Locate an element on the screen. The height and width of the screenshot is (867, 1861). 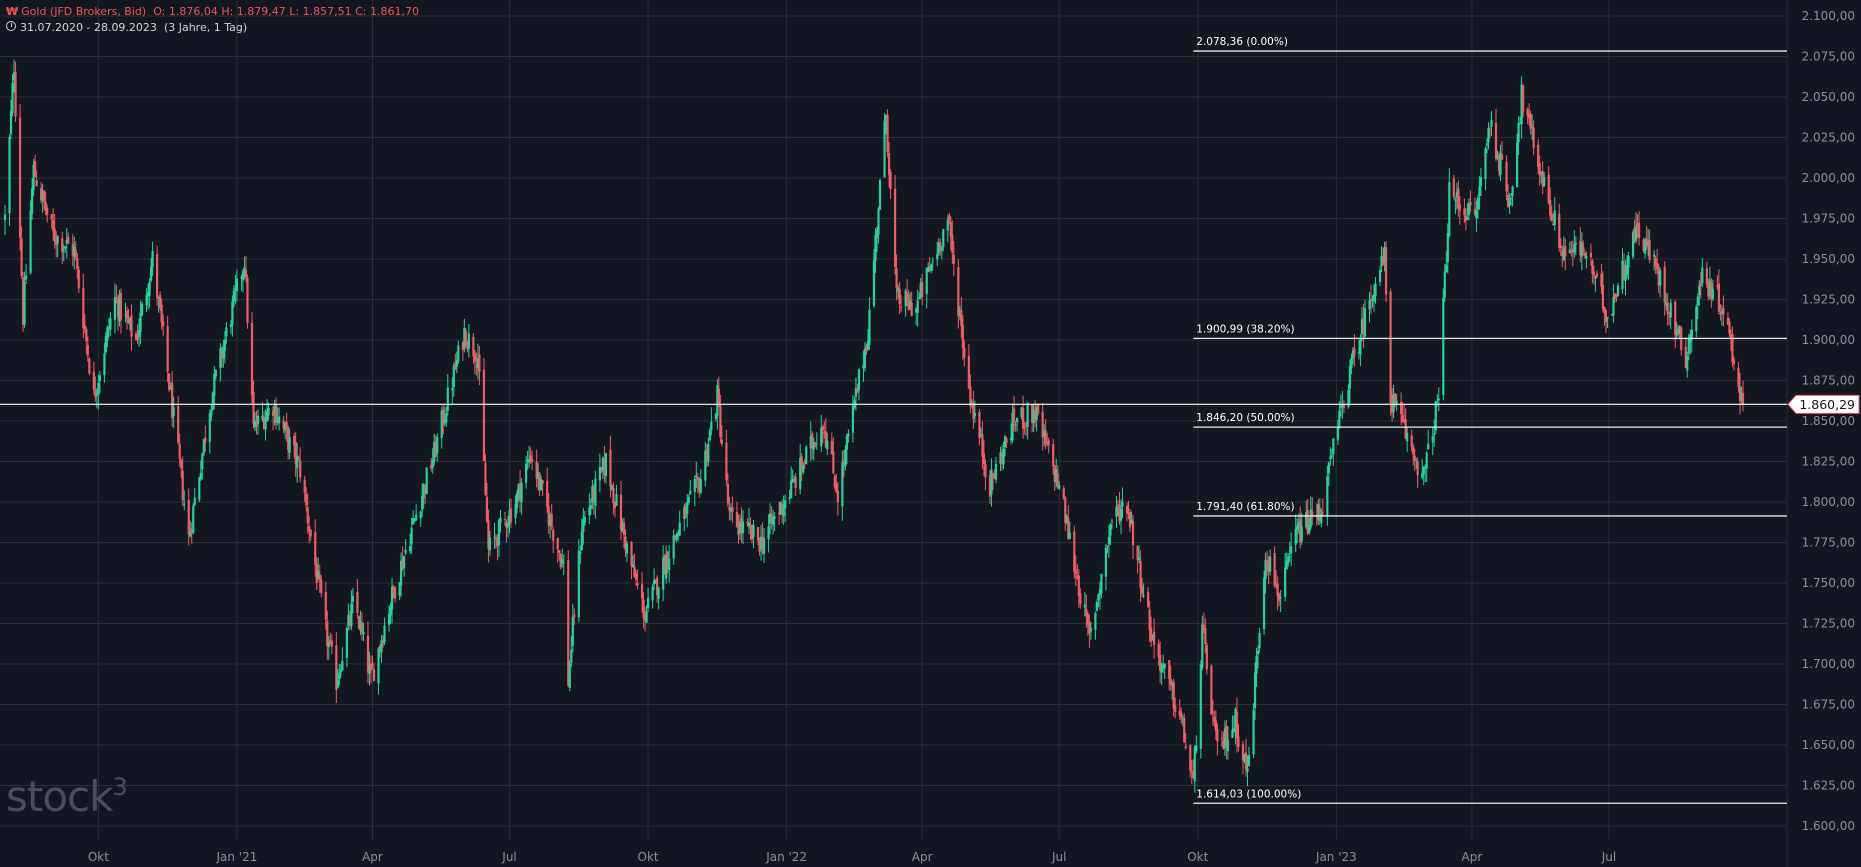
x-tick-label: Jan '23 is located at coordinates (1336, 857).